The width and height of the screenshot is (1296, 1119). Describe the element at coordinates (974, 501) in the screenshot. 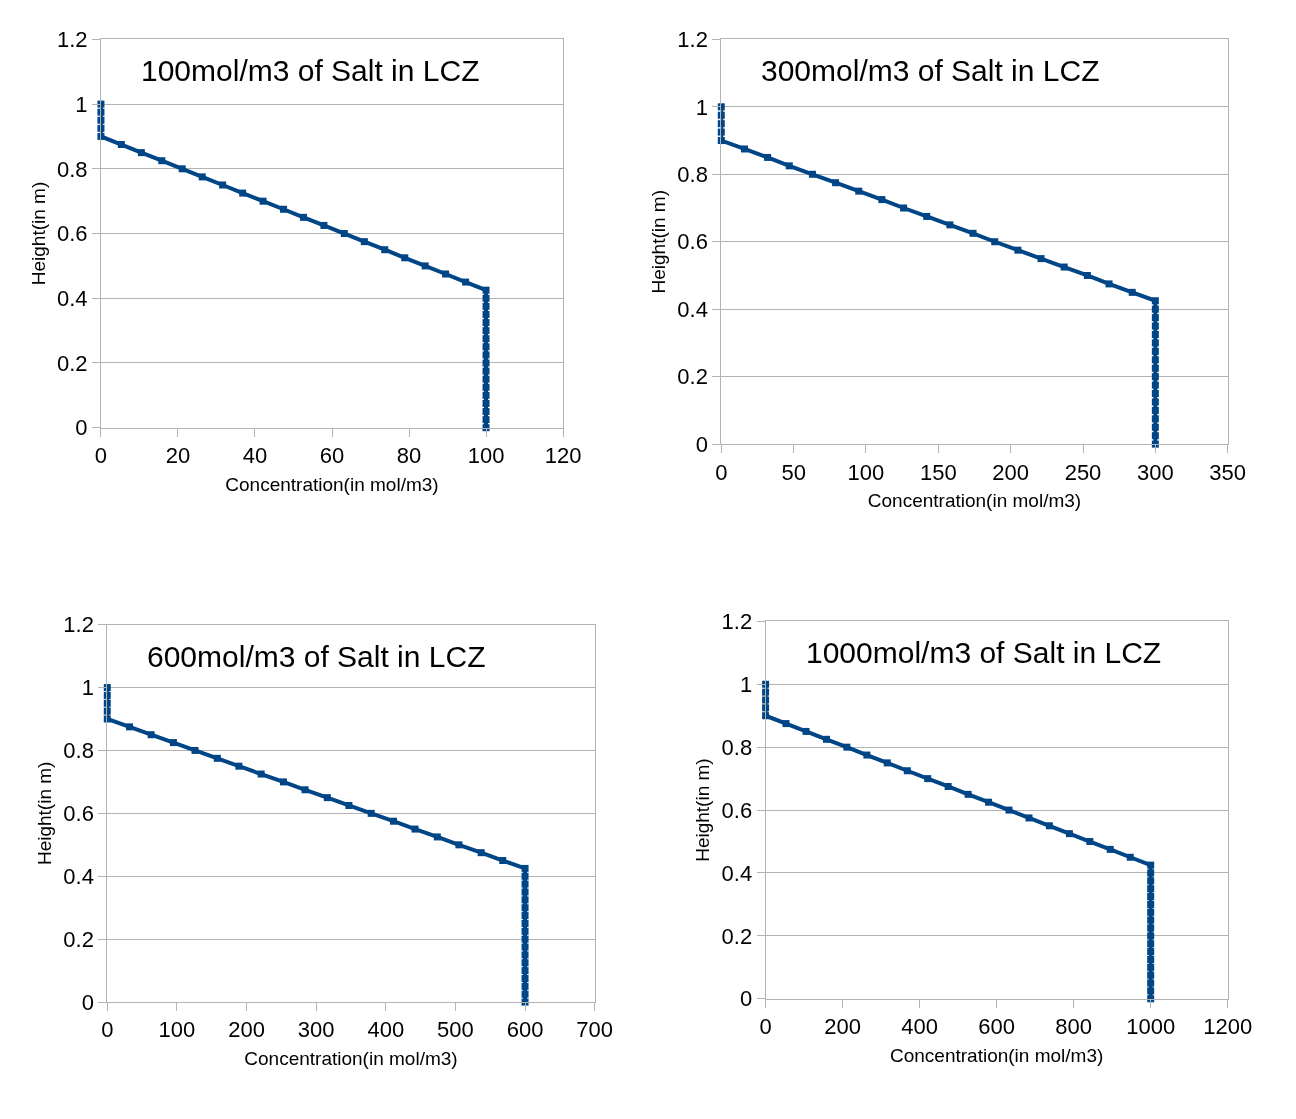

I see `x-axis-title: Concentration(in mol/m3)` at that location.